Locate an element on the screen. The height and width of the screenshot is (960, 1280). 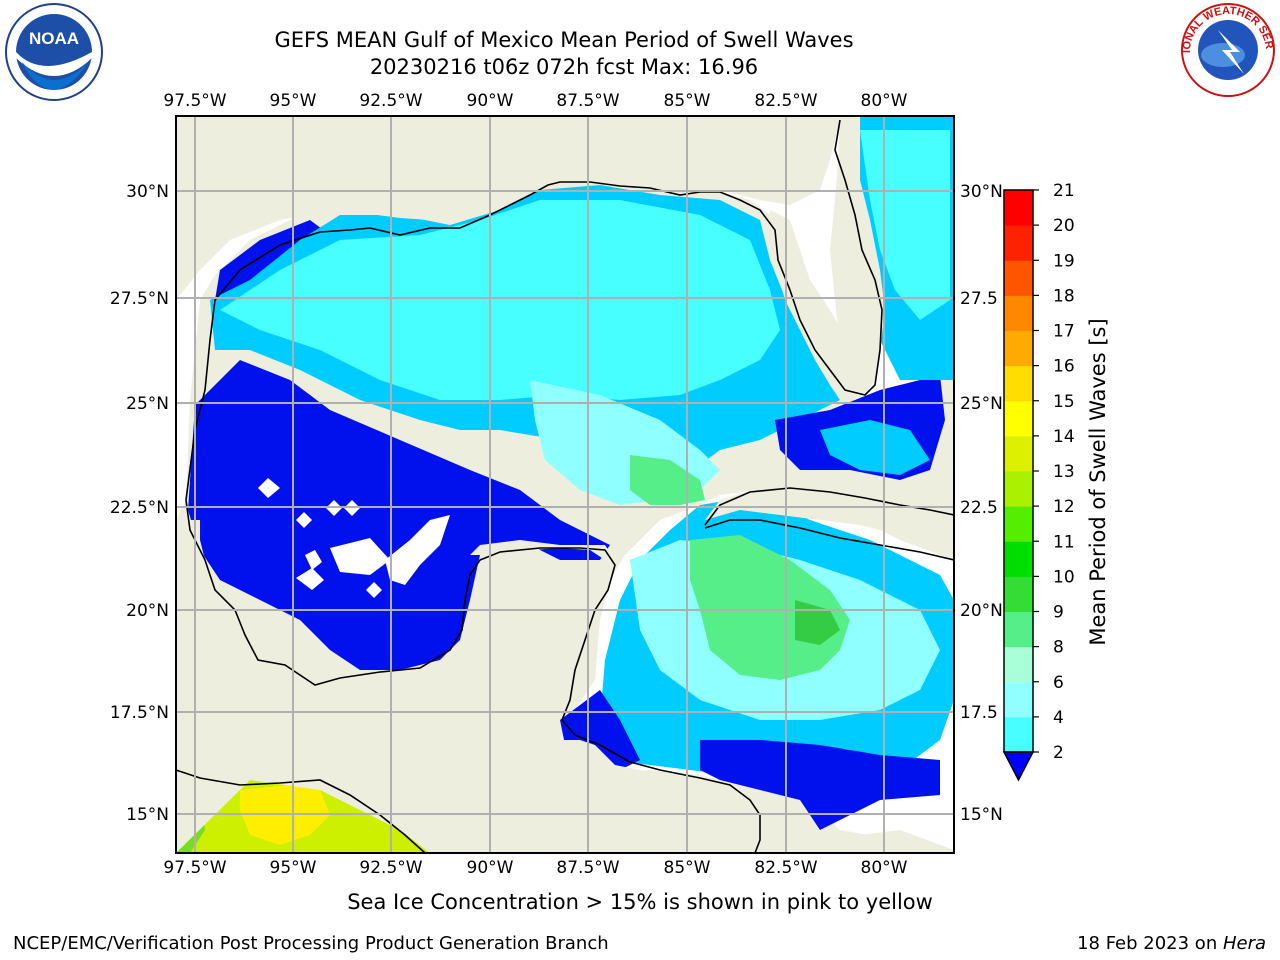
noaa-logo: NOAA is located at coordinates (54, 52).